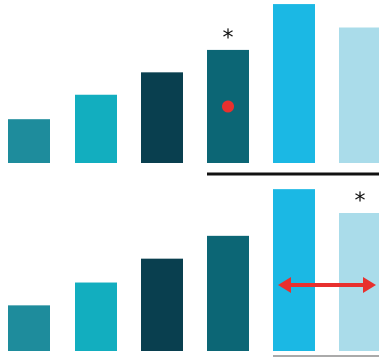 The width and height of the screenshot is (379, 361). Describe the element at coordinates (228, 38) in the screenshot. I see `asterisk-annotation-p1: *` at that location.